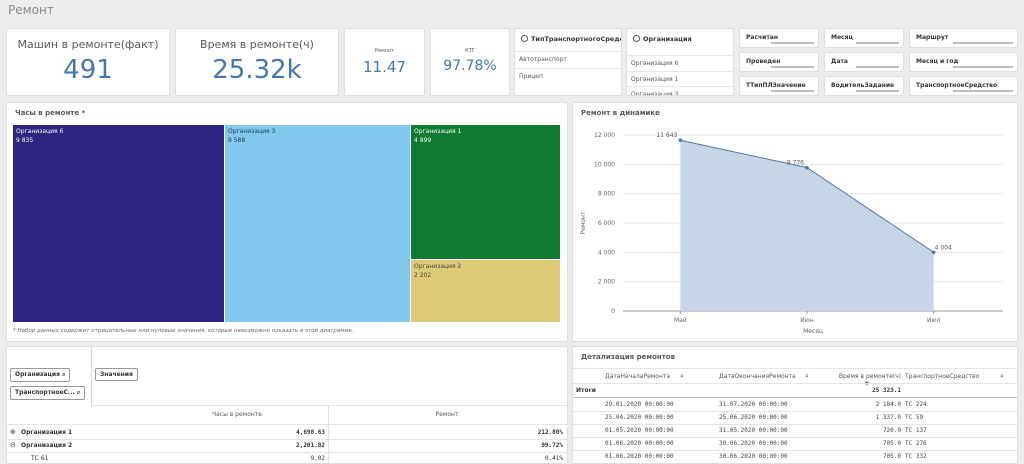  I want to click on filter-chip-pl-type: ТТипПЛЗначение, so click(779, 86).